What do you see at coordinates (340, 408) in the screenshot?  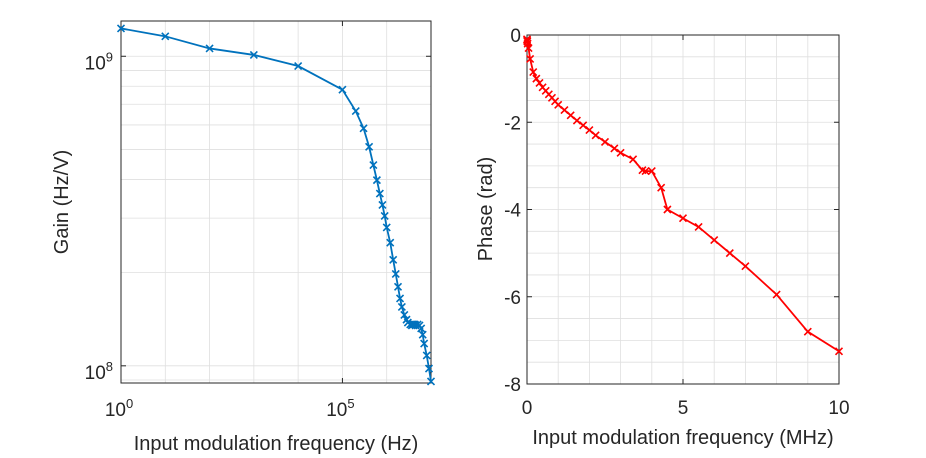 I see `gain-x-tick-label: 10⁵` at bounding box center [340, 408].